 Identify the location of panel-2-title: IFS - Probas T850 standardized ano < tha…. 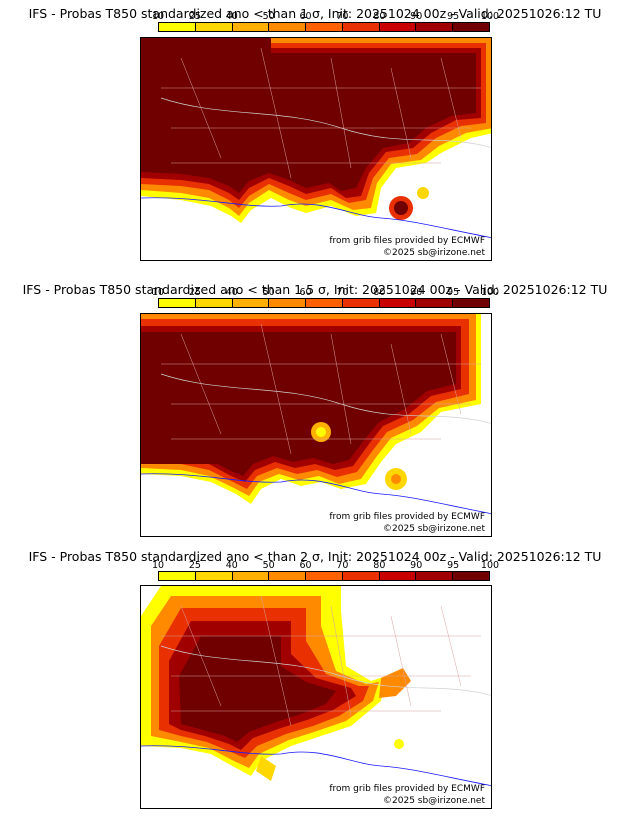
(315, 289).